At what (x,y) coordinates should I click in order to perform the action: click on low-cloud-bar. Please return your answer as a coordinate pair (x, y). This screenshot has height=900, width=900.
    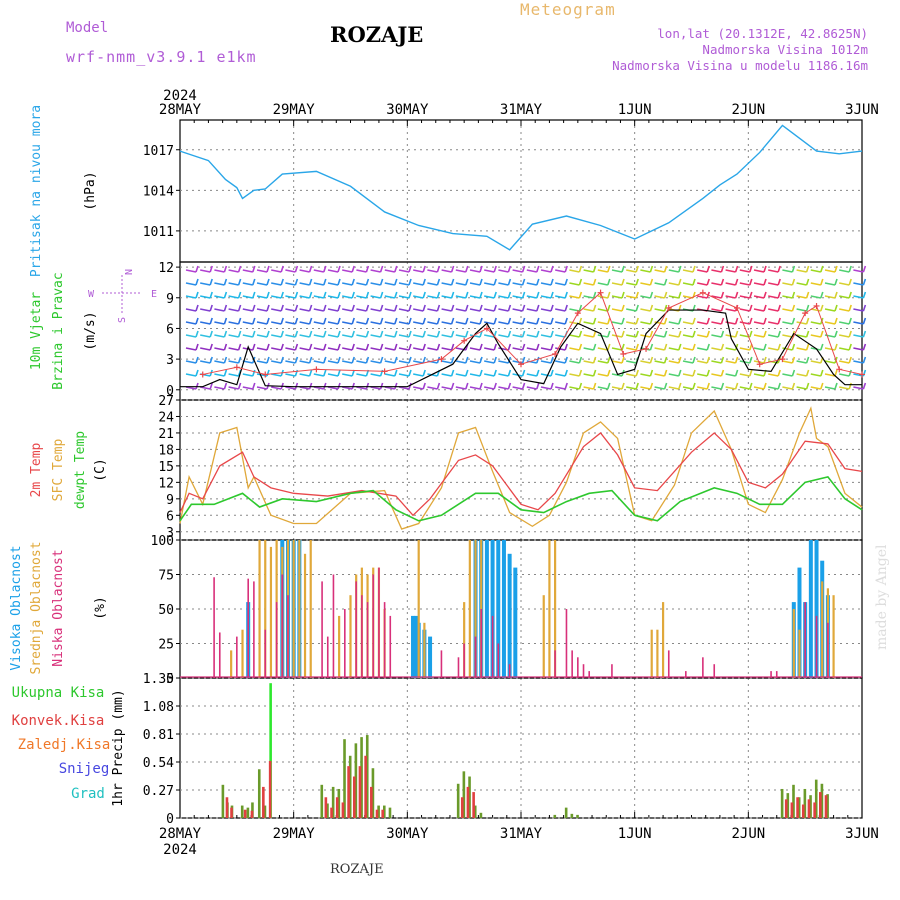
    Looking at the image, I should click on (816, 646).